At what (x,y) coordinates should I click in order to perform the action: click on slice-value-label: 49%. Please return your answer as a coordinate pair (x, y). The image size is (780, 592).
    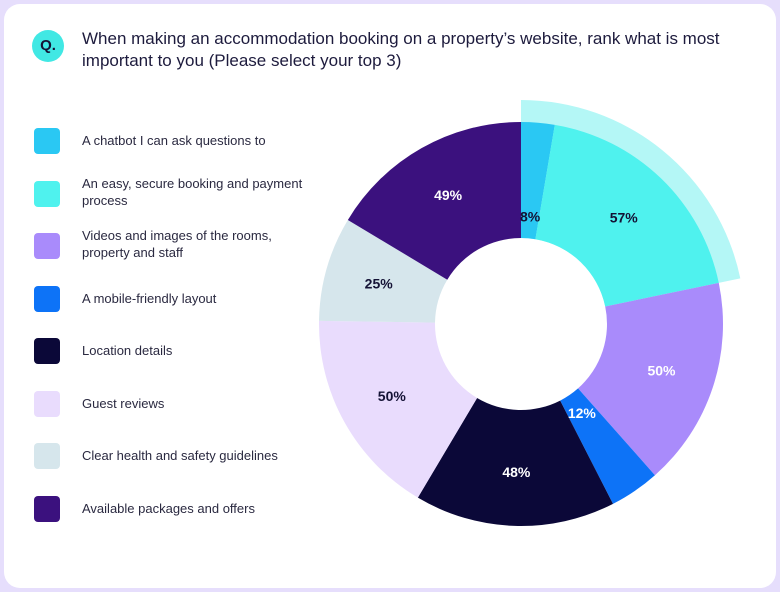
    Looking at the image, I should click on (448, 195).